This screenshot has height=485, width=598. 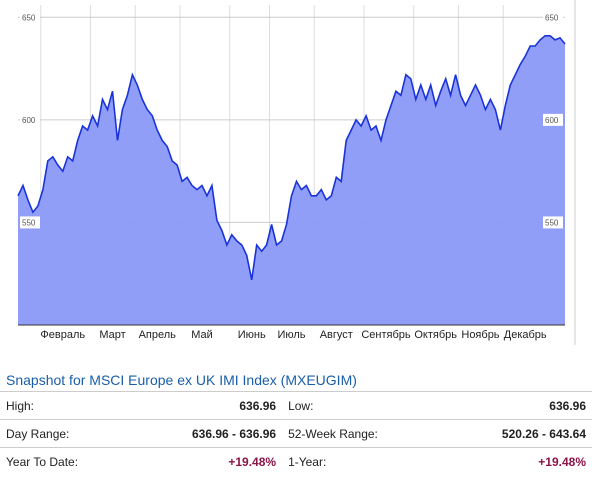 What do you see at coordinates (362, 433) in the screenshot?
I see `stat-label: 52-Week Range:` at bounding box center [362, 433].